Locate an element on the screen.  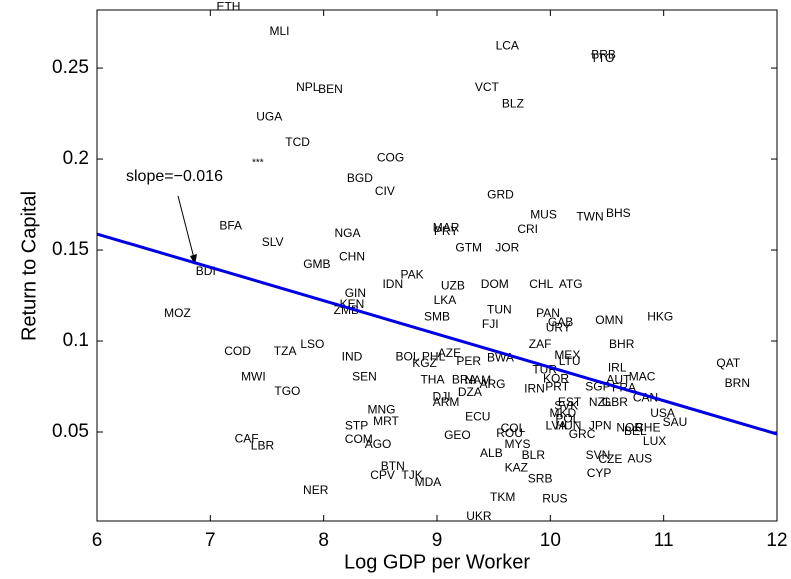
y-axis-label: Return to Capital is located at coordinates (29, 266).